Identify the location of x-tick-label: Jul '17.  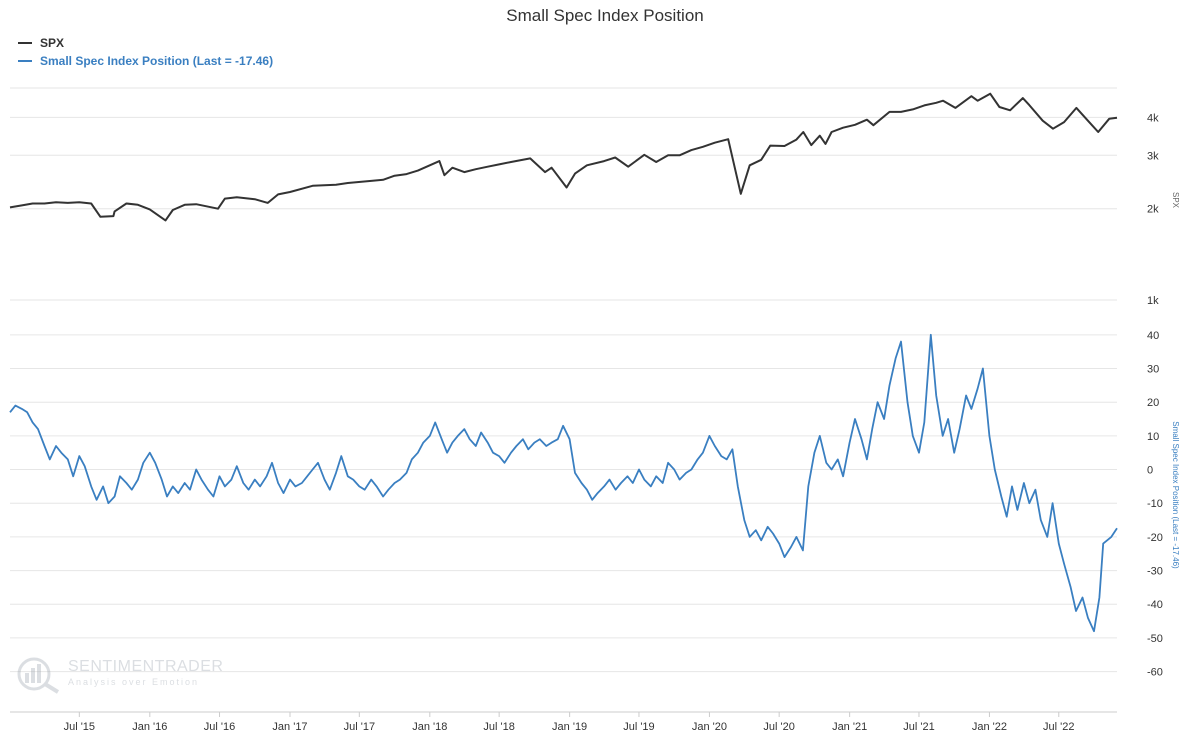
(359, 727).